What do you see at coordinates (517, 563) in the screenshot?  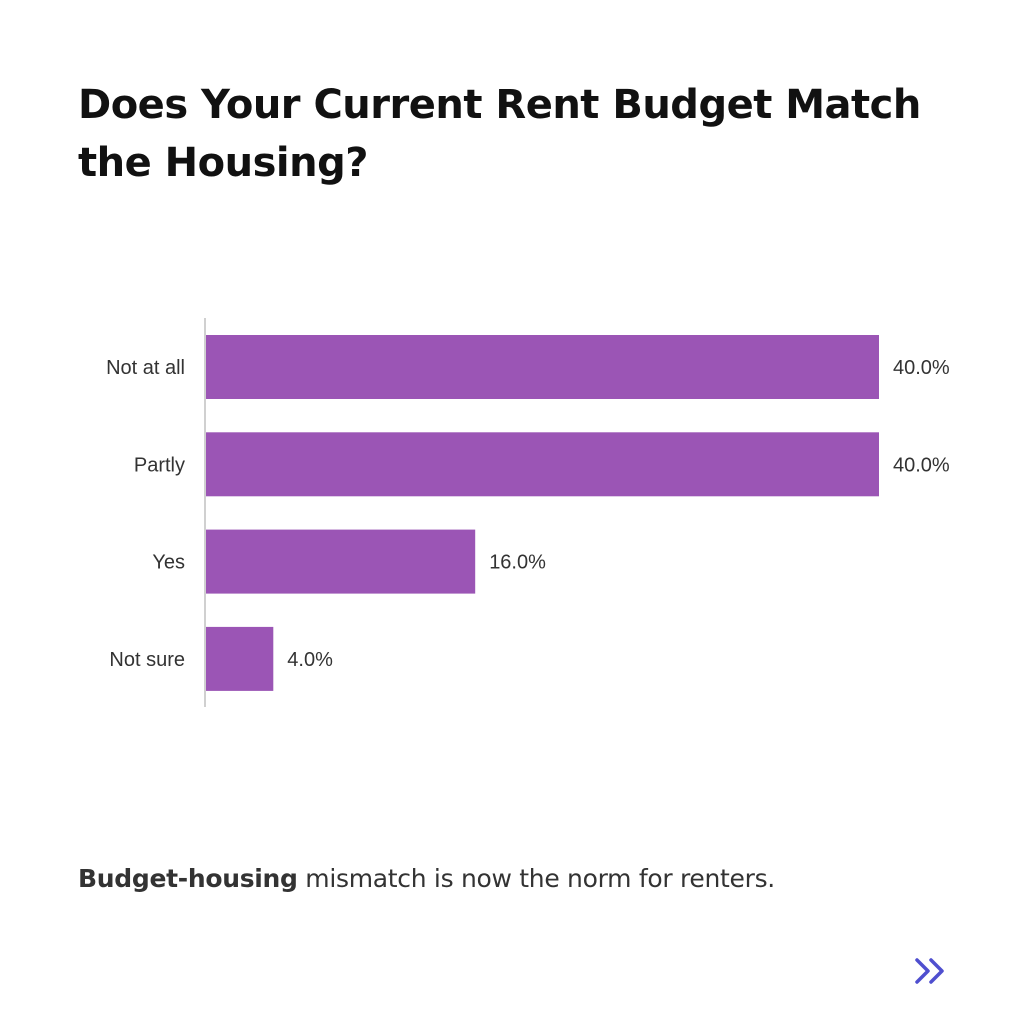 I see `value-label: 16.0%` at bounding box center [517, 563].